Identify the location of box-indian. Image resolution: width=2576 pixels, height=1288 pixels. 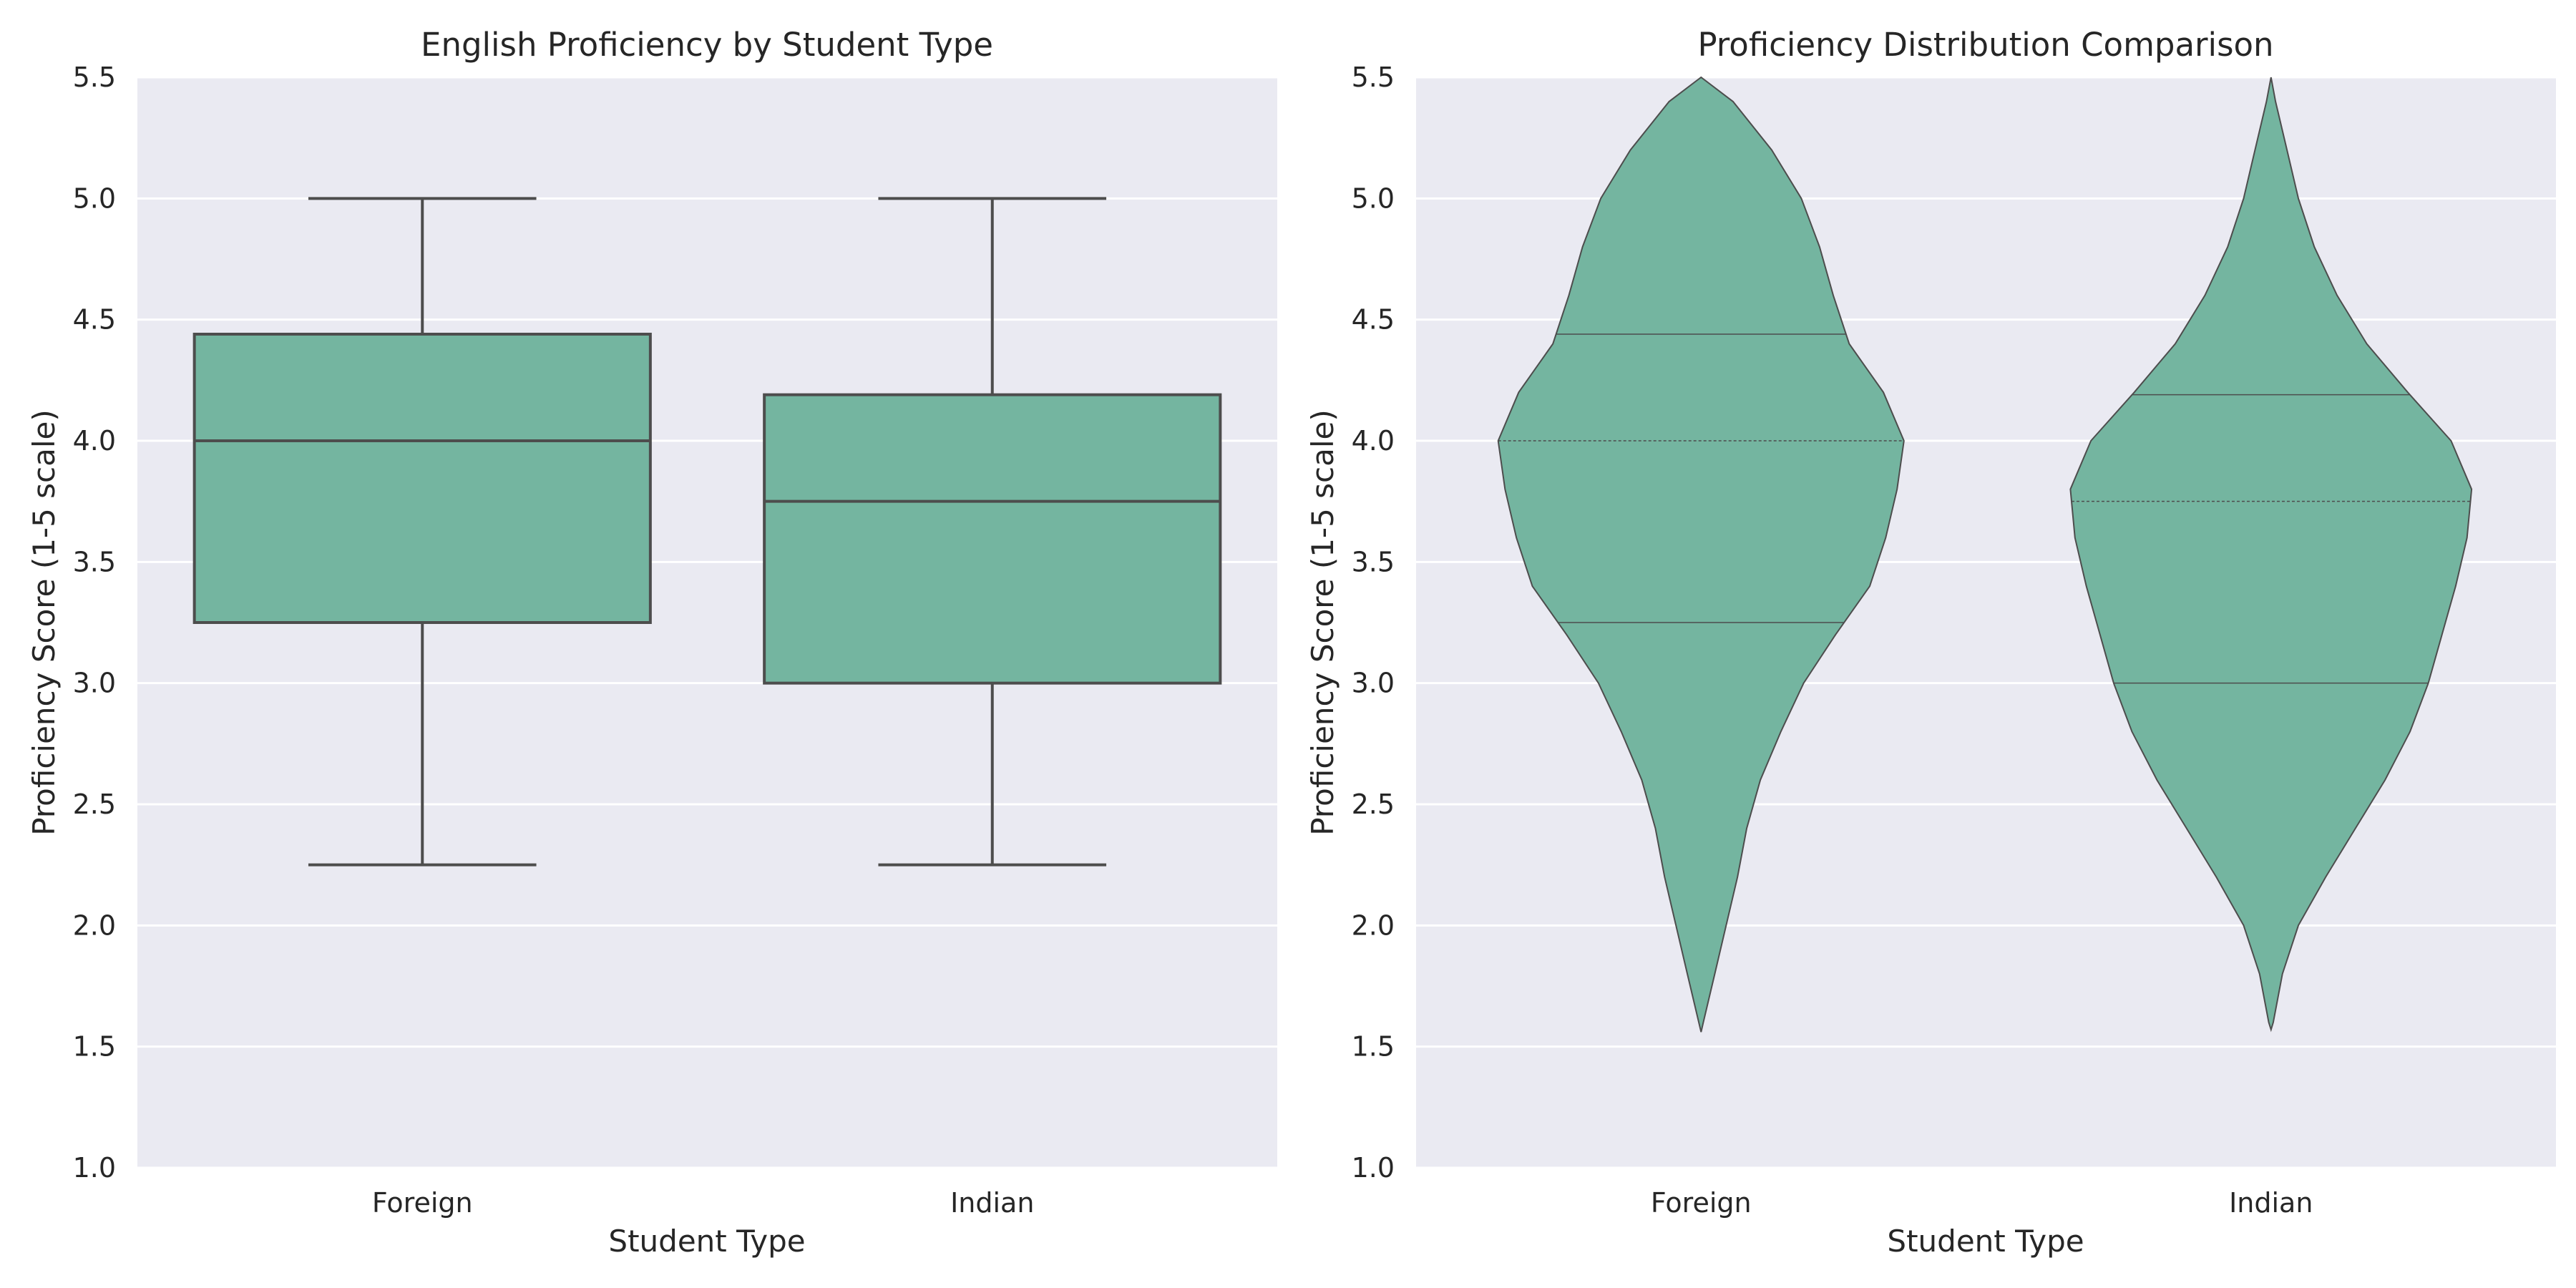
(992, 532).